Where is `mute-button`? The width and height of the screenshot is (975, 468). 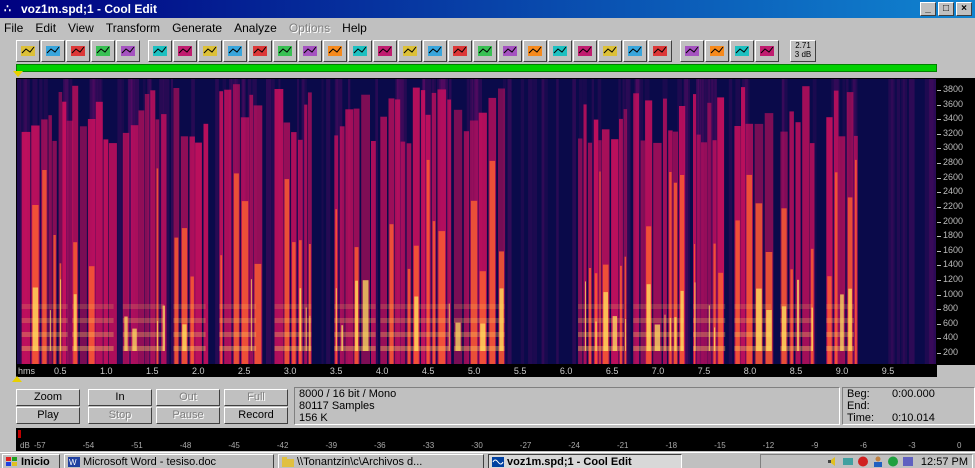 mute-button is located at coordinates (185, 50).